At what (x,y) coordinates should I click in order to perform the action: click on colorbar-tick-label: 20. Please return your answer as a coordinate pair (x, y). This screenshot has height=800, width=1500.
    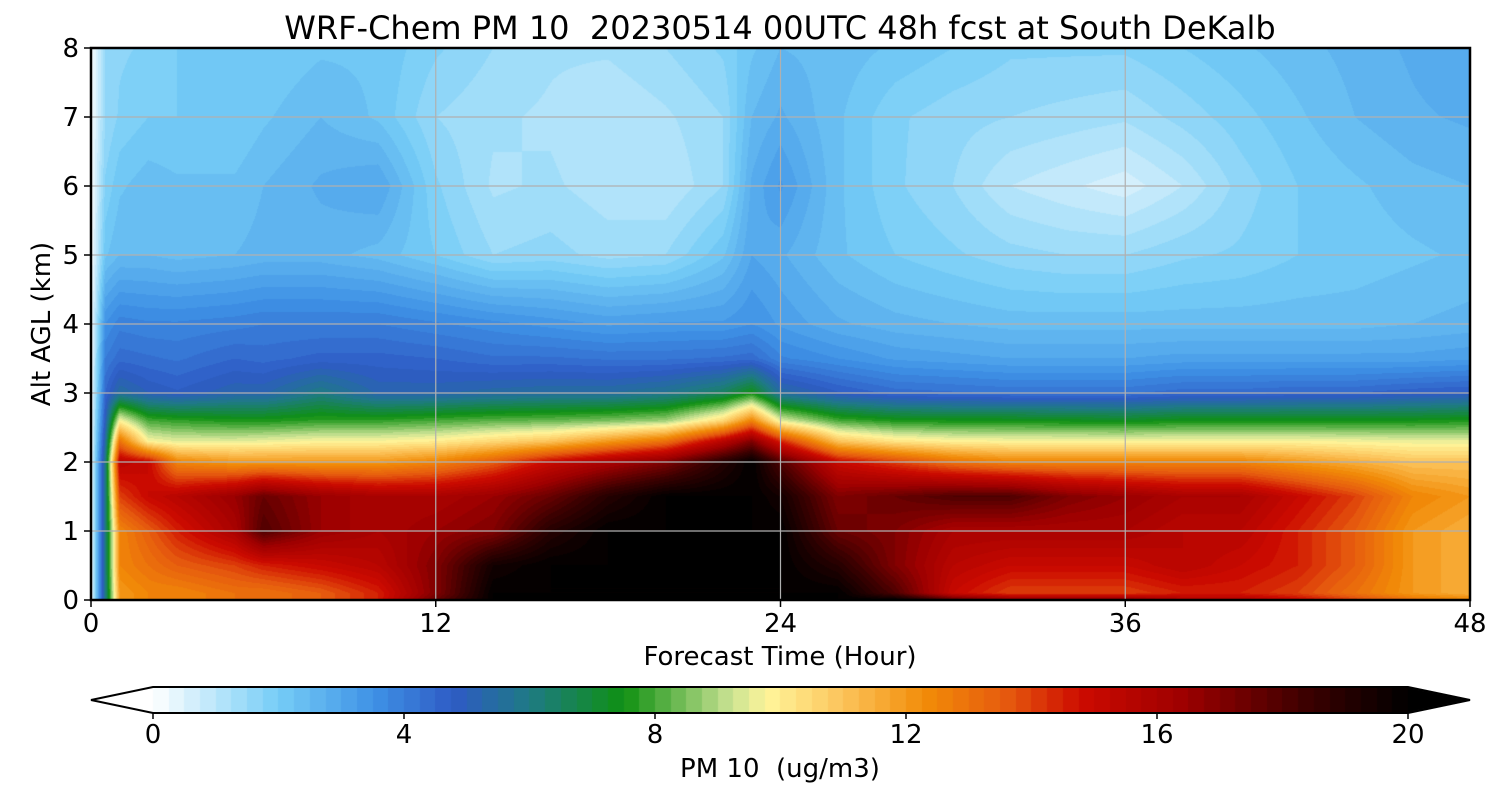
    Looking at the image, I should click on (1407, 735).